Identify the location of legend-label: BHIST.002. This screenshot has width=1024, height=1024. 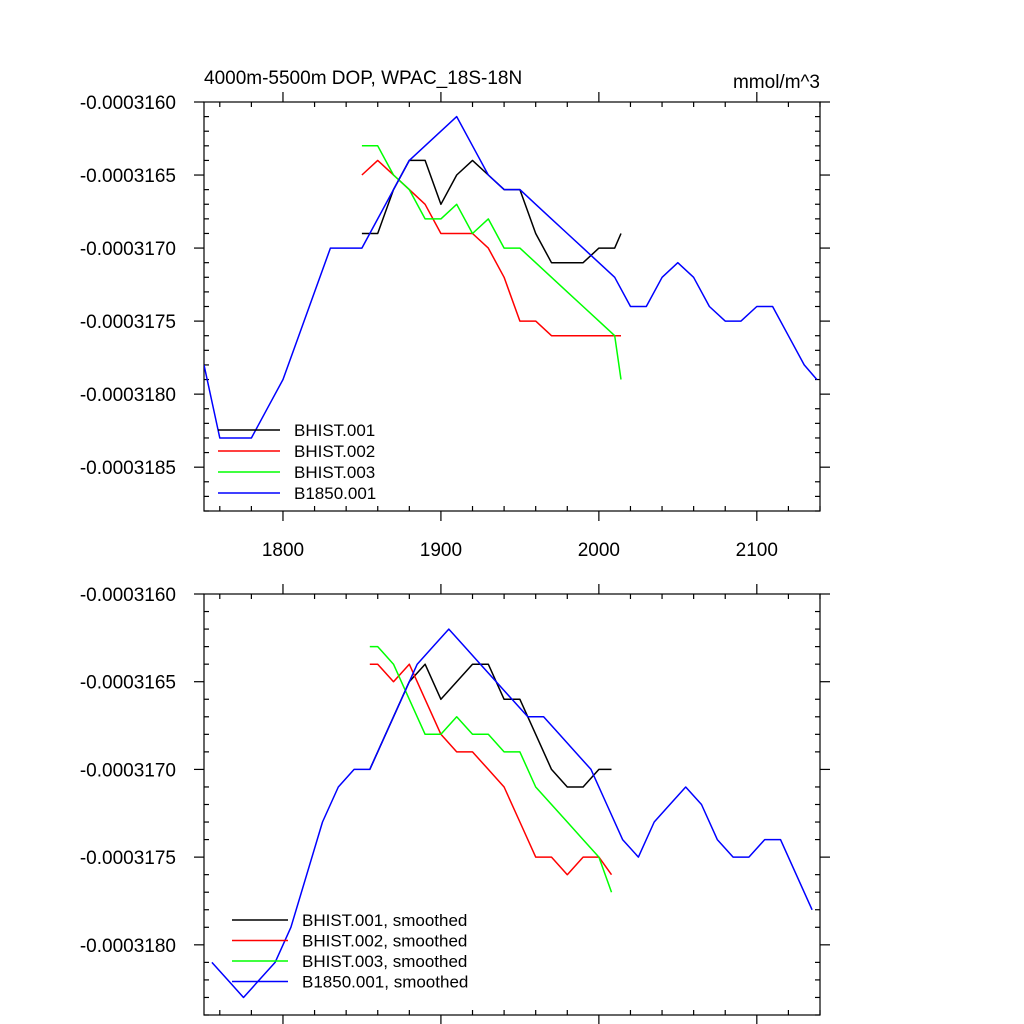
(334, 451).